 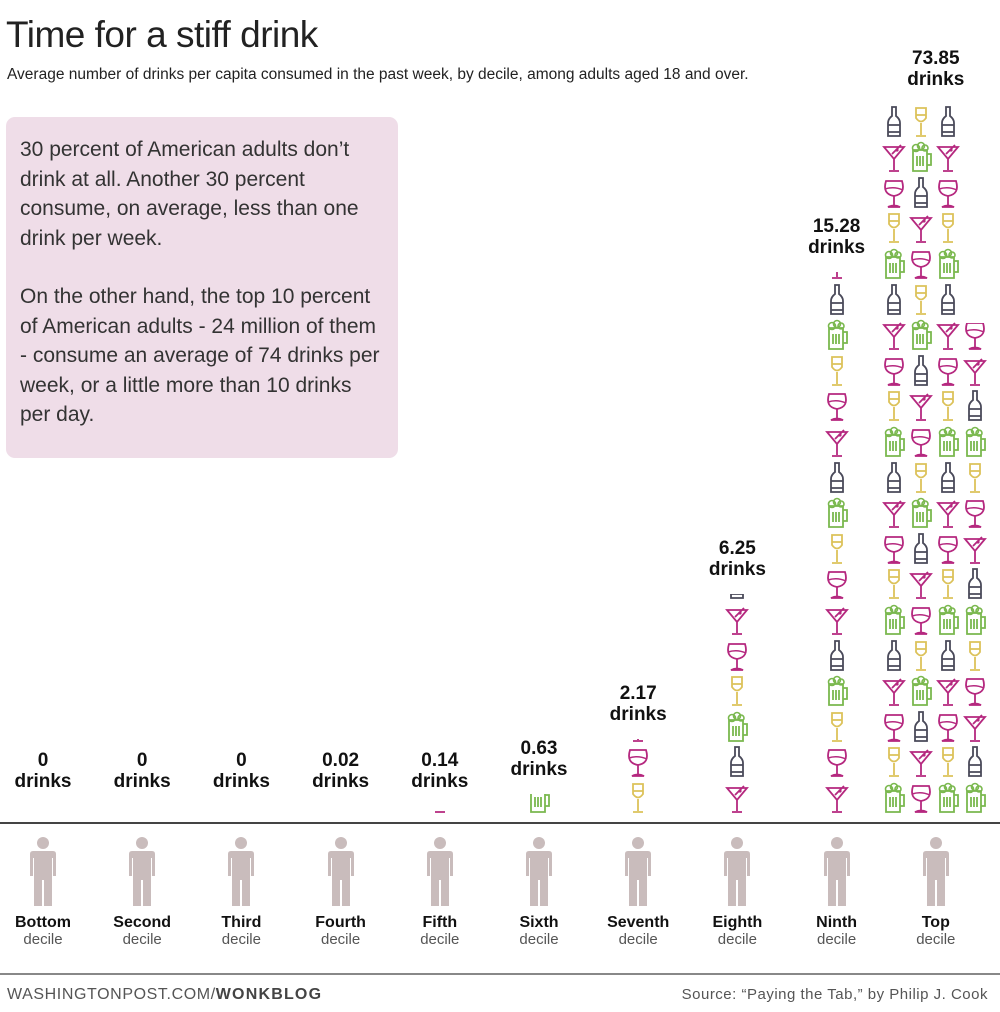 What do you see at coordinates (837, 922) in the screenshot?
I see `category-name: Ninth` at bounding box center [837, 922].